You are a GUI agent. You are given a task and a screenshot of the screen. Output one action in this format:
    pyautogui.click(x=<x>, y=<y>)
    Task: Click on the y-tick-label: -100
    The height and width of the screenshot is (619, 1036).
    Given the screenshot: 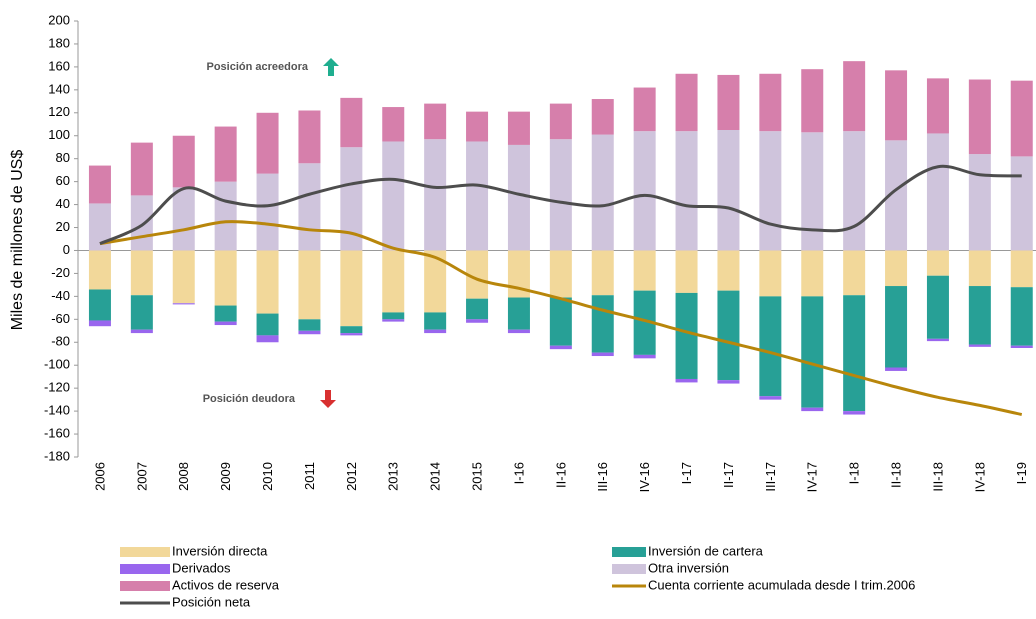 What is the action you would take?
    pyautogui.click(x=57, y=364)
    